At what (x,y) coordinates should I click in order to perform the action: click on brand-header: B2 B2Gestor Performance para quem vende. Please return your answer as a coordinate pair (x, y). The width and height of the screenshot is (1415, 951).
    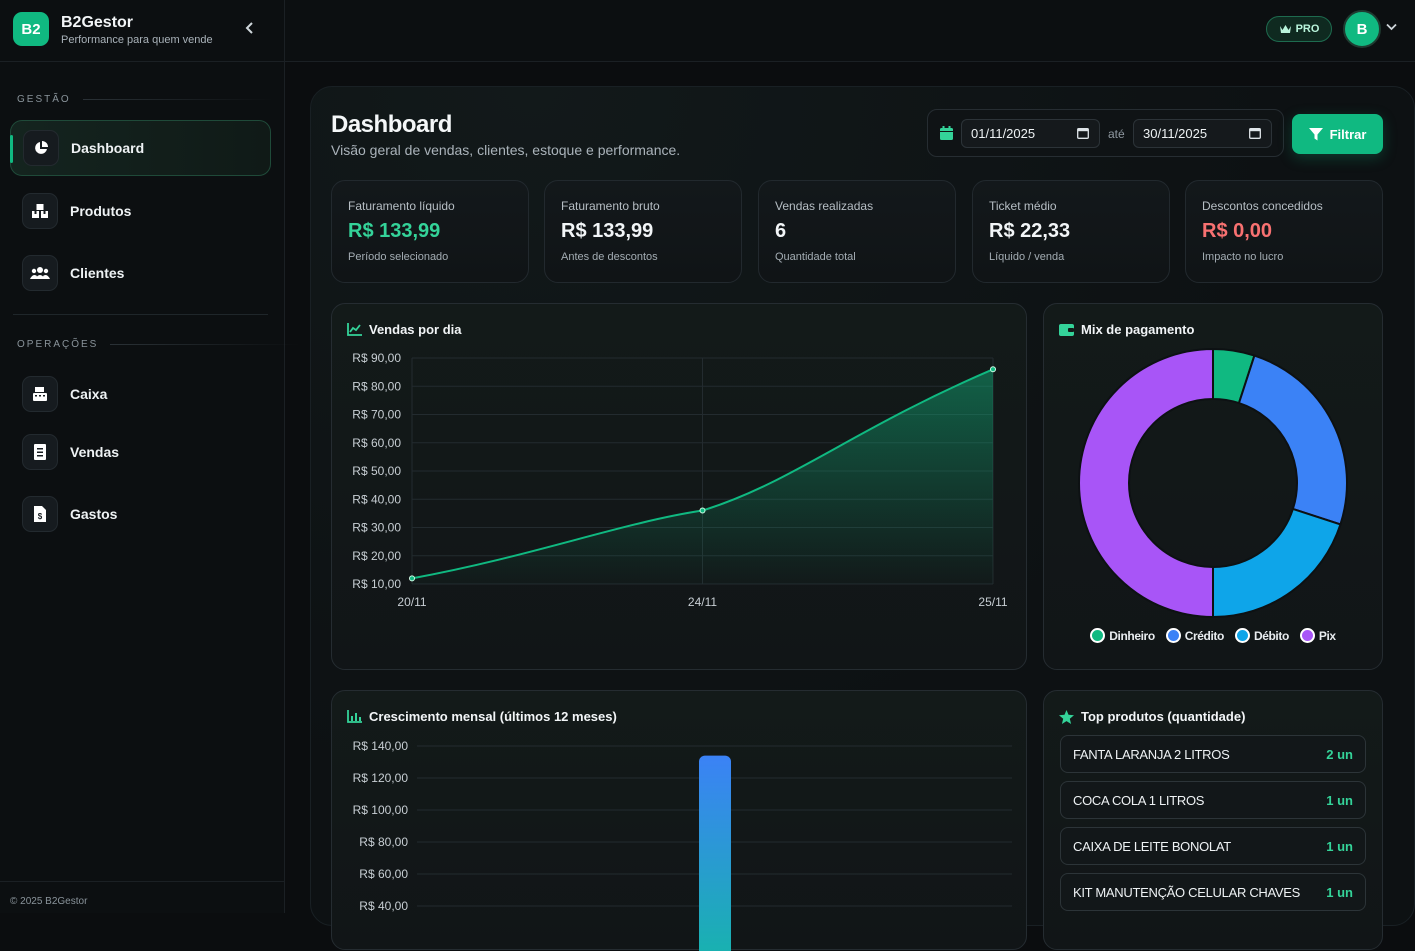
    Looking at the image, I should click on (142, 31).